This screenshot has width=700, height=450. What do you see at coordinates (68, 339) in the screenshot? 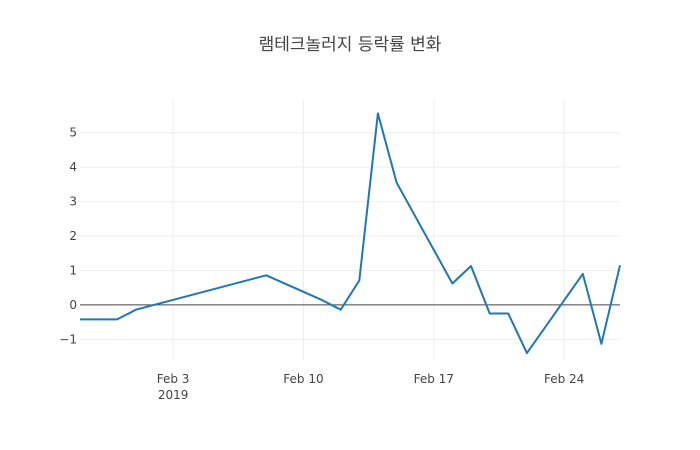
I see `y-tick-label: −1` at bounding box center [68, 339].